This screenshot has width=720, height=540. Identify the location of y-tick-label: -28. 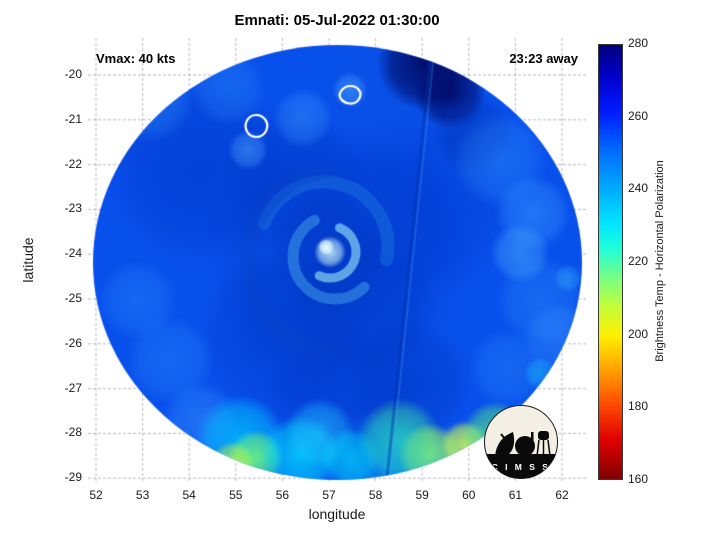
(73, 432).